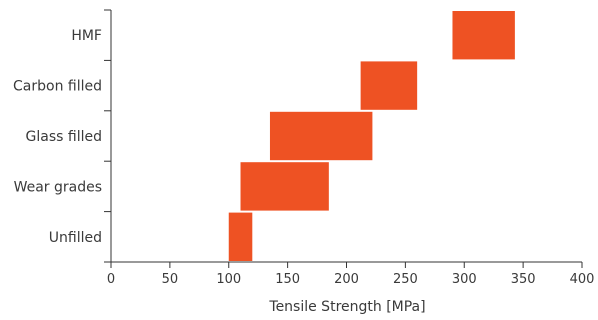  What do you see at coordinates (170, 279) in the screenshot?
I see `x-tick-label: 50` at bounding box center [170, 279].